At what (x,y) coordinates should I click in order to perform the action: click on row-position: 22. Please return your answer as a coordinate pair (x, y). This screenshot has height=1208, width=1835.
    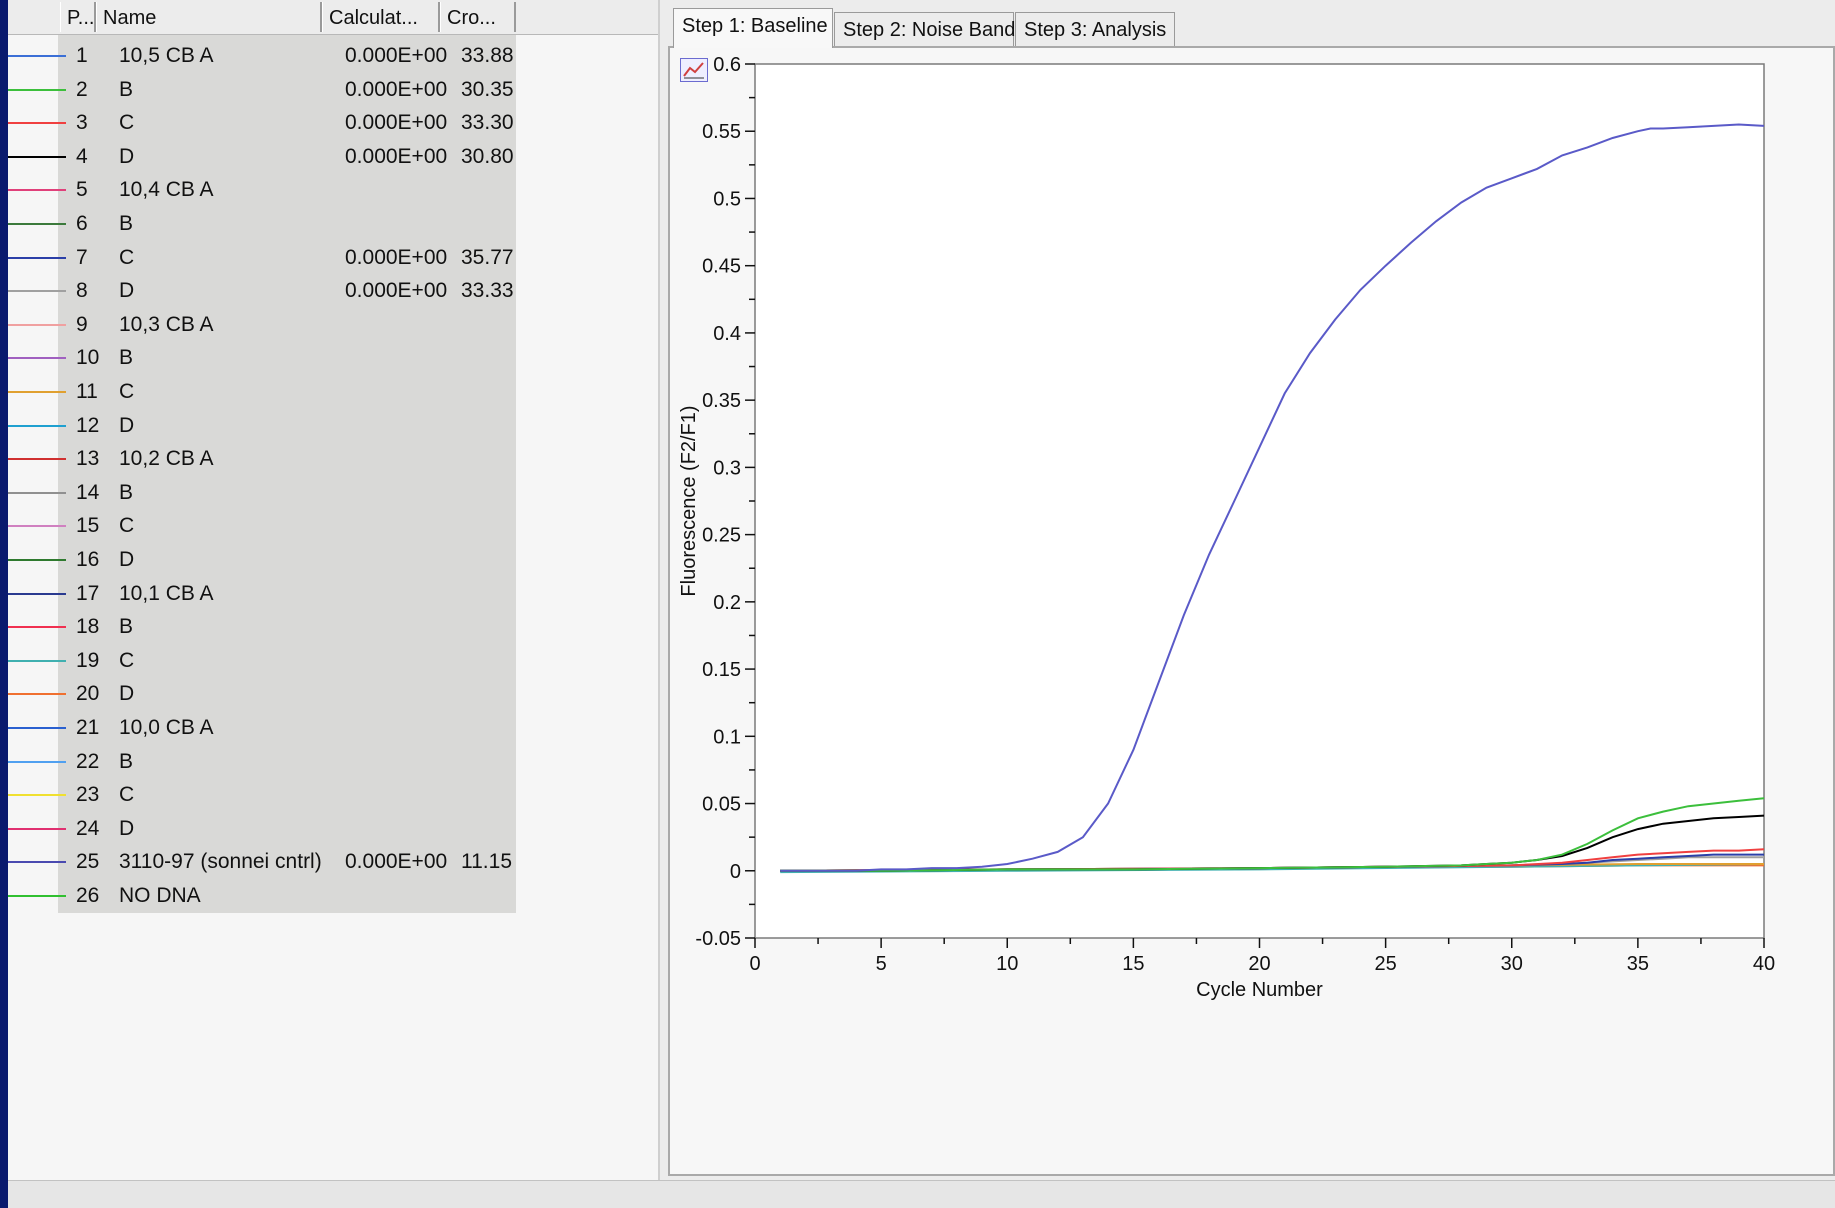
    Looking at the image, I should click on (88, 761).